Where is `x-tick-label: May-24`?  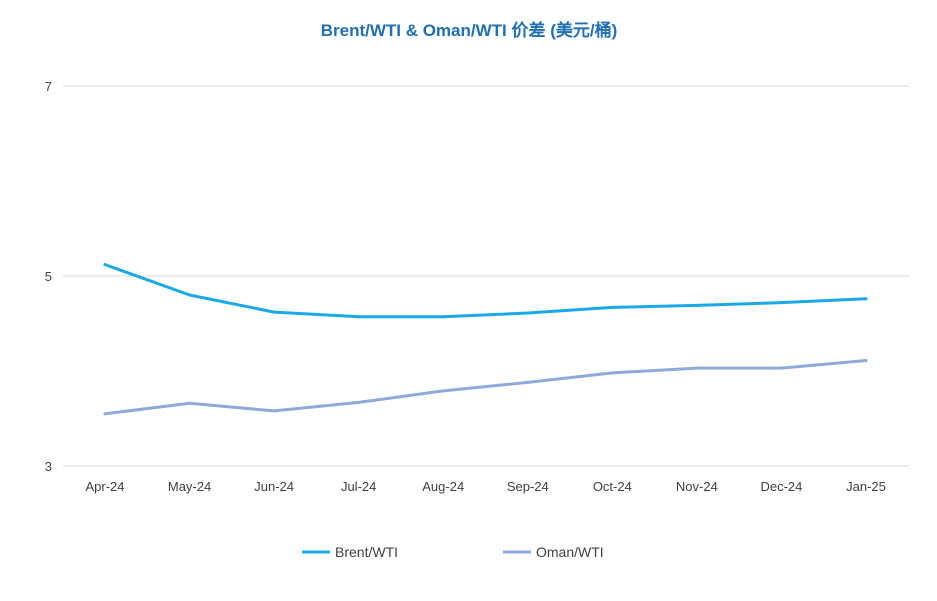 x-tick-label: May-24 is located at coordinates (189, 486).